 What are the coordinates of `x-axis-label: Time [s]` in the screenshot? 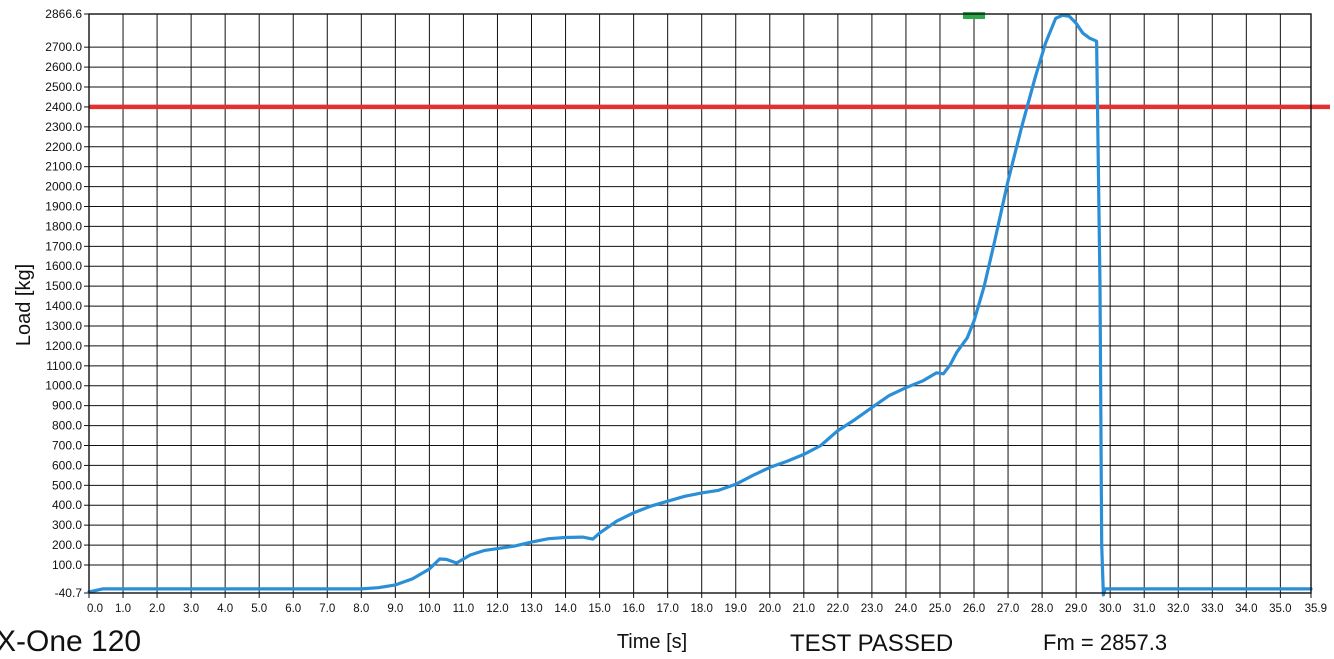 It's located at (652, 642).